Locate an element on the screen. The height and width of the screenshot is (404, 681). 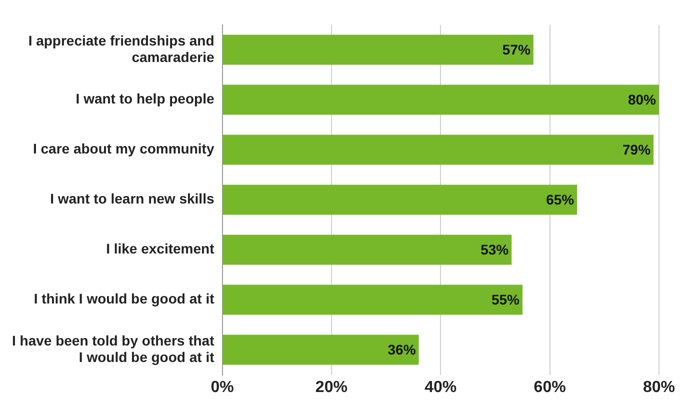
data-label: 53% is located at coordinates (495, 250).